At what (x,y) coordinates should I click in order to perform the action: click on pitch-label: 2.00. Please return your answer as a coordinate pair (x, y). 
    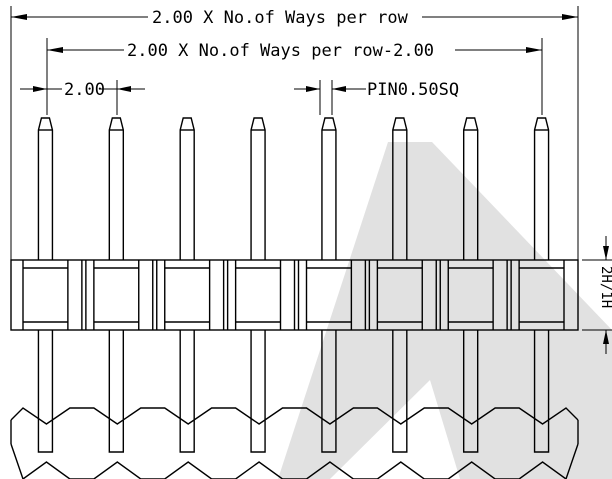
    Looking at the image, I should click on (84, 90).